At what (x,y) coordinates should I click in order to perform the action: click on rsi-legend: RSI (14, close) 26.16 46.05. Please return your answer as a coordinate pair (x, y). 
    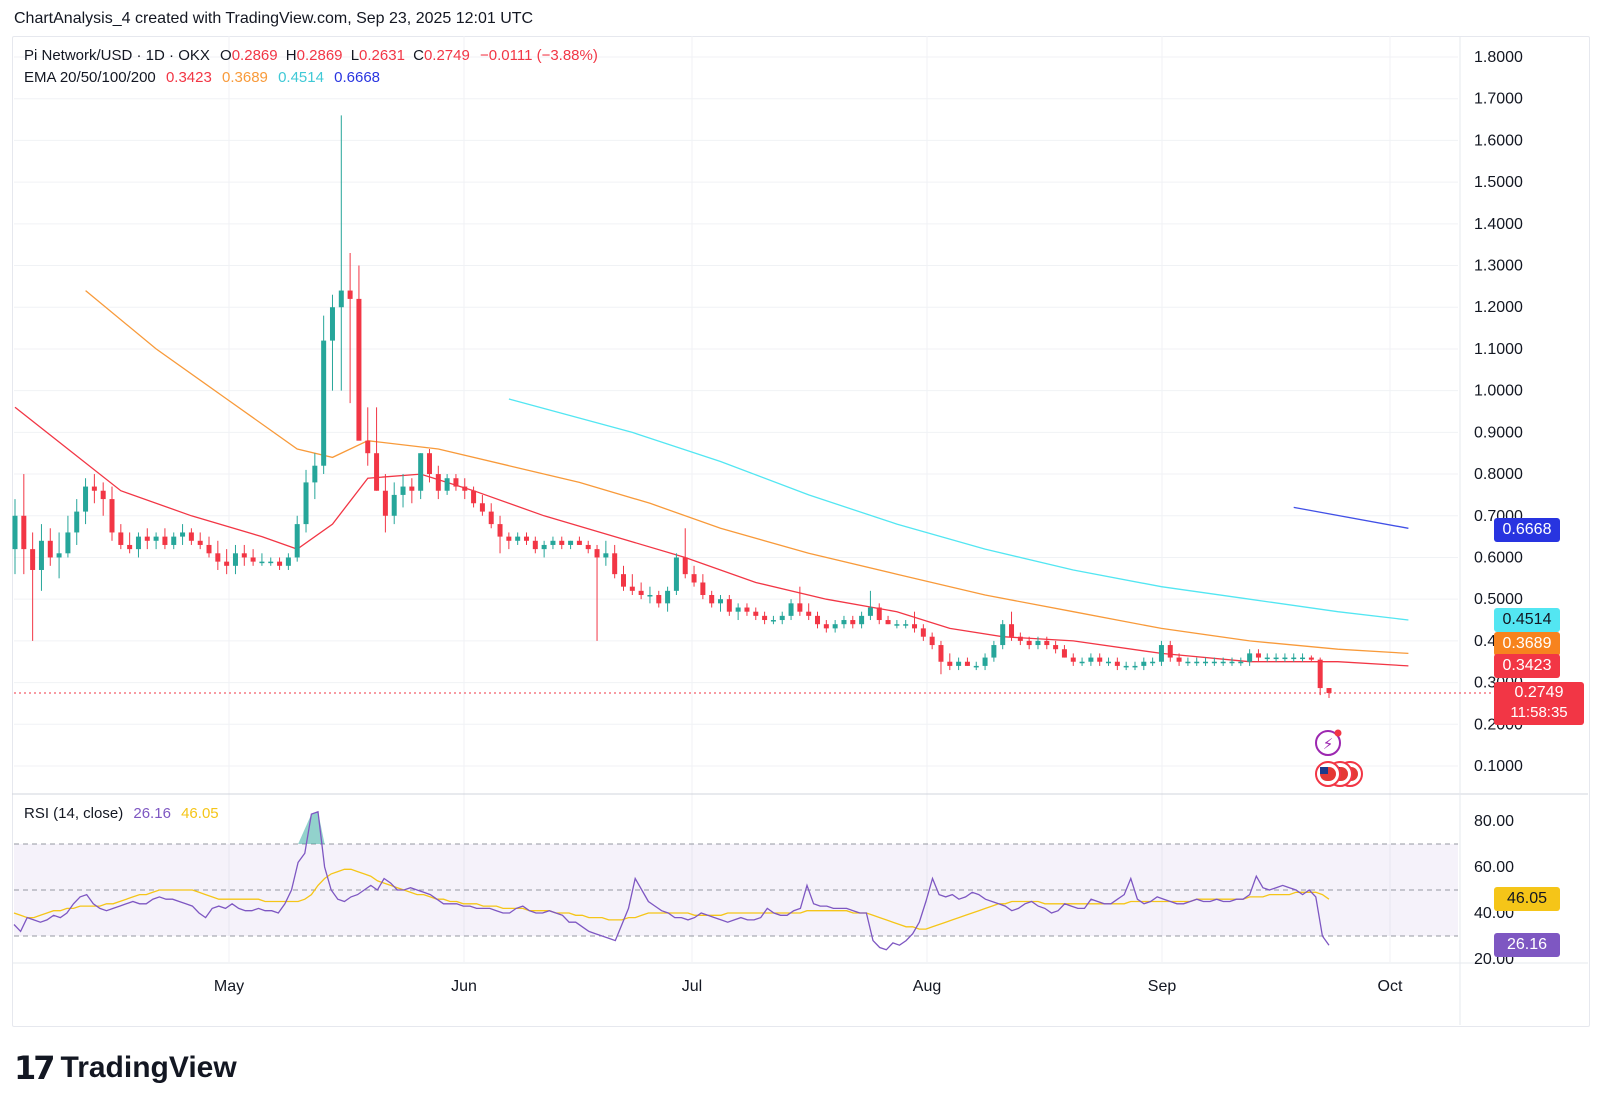
    Looking at the image, I should click on (124, 813).